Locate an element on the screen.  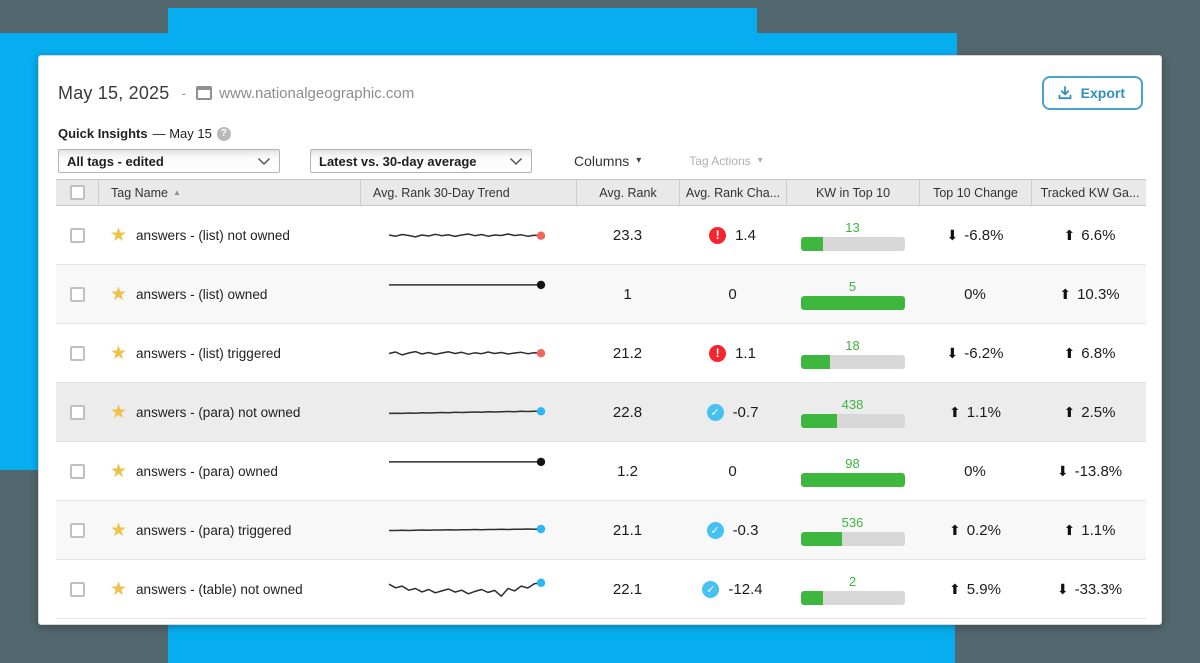
export-button: Export is located at coordinates (1092, 93).